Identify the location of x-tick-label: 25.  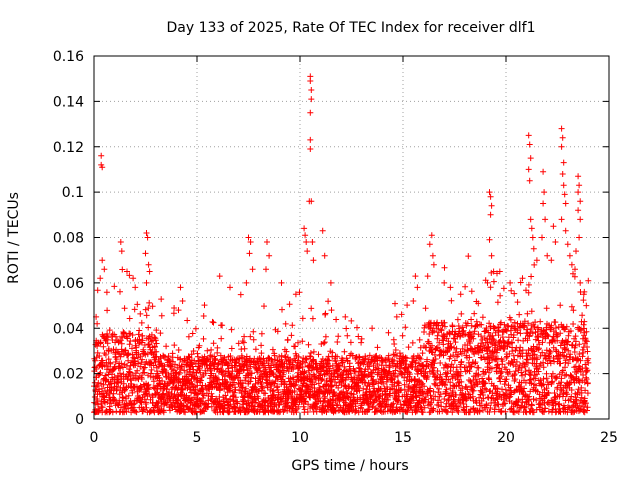
(609, 438).